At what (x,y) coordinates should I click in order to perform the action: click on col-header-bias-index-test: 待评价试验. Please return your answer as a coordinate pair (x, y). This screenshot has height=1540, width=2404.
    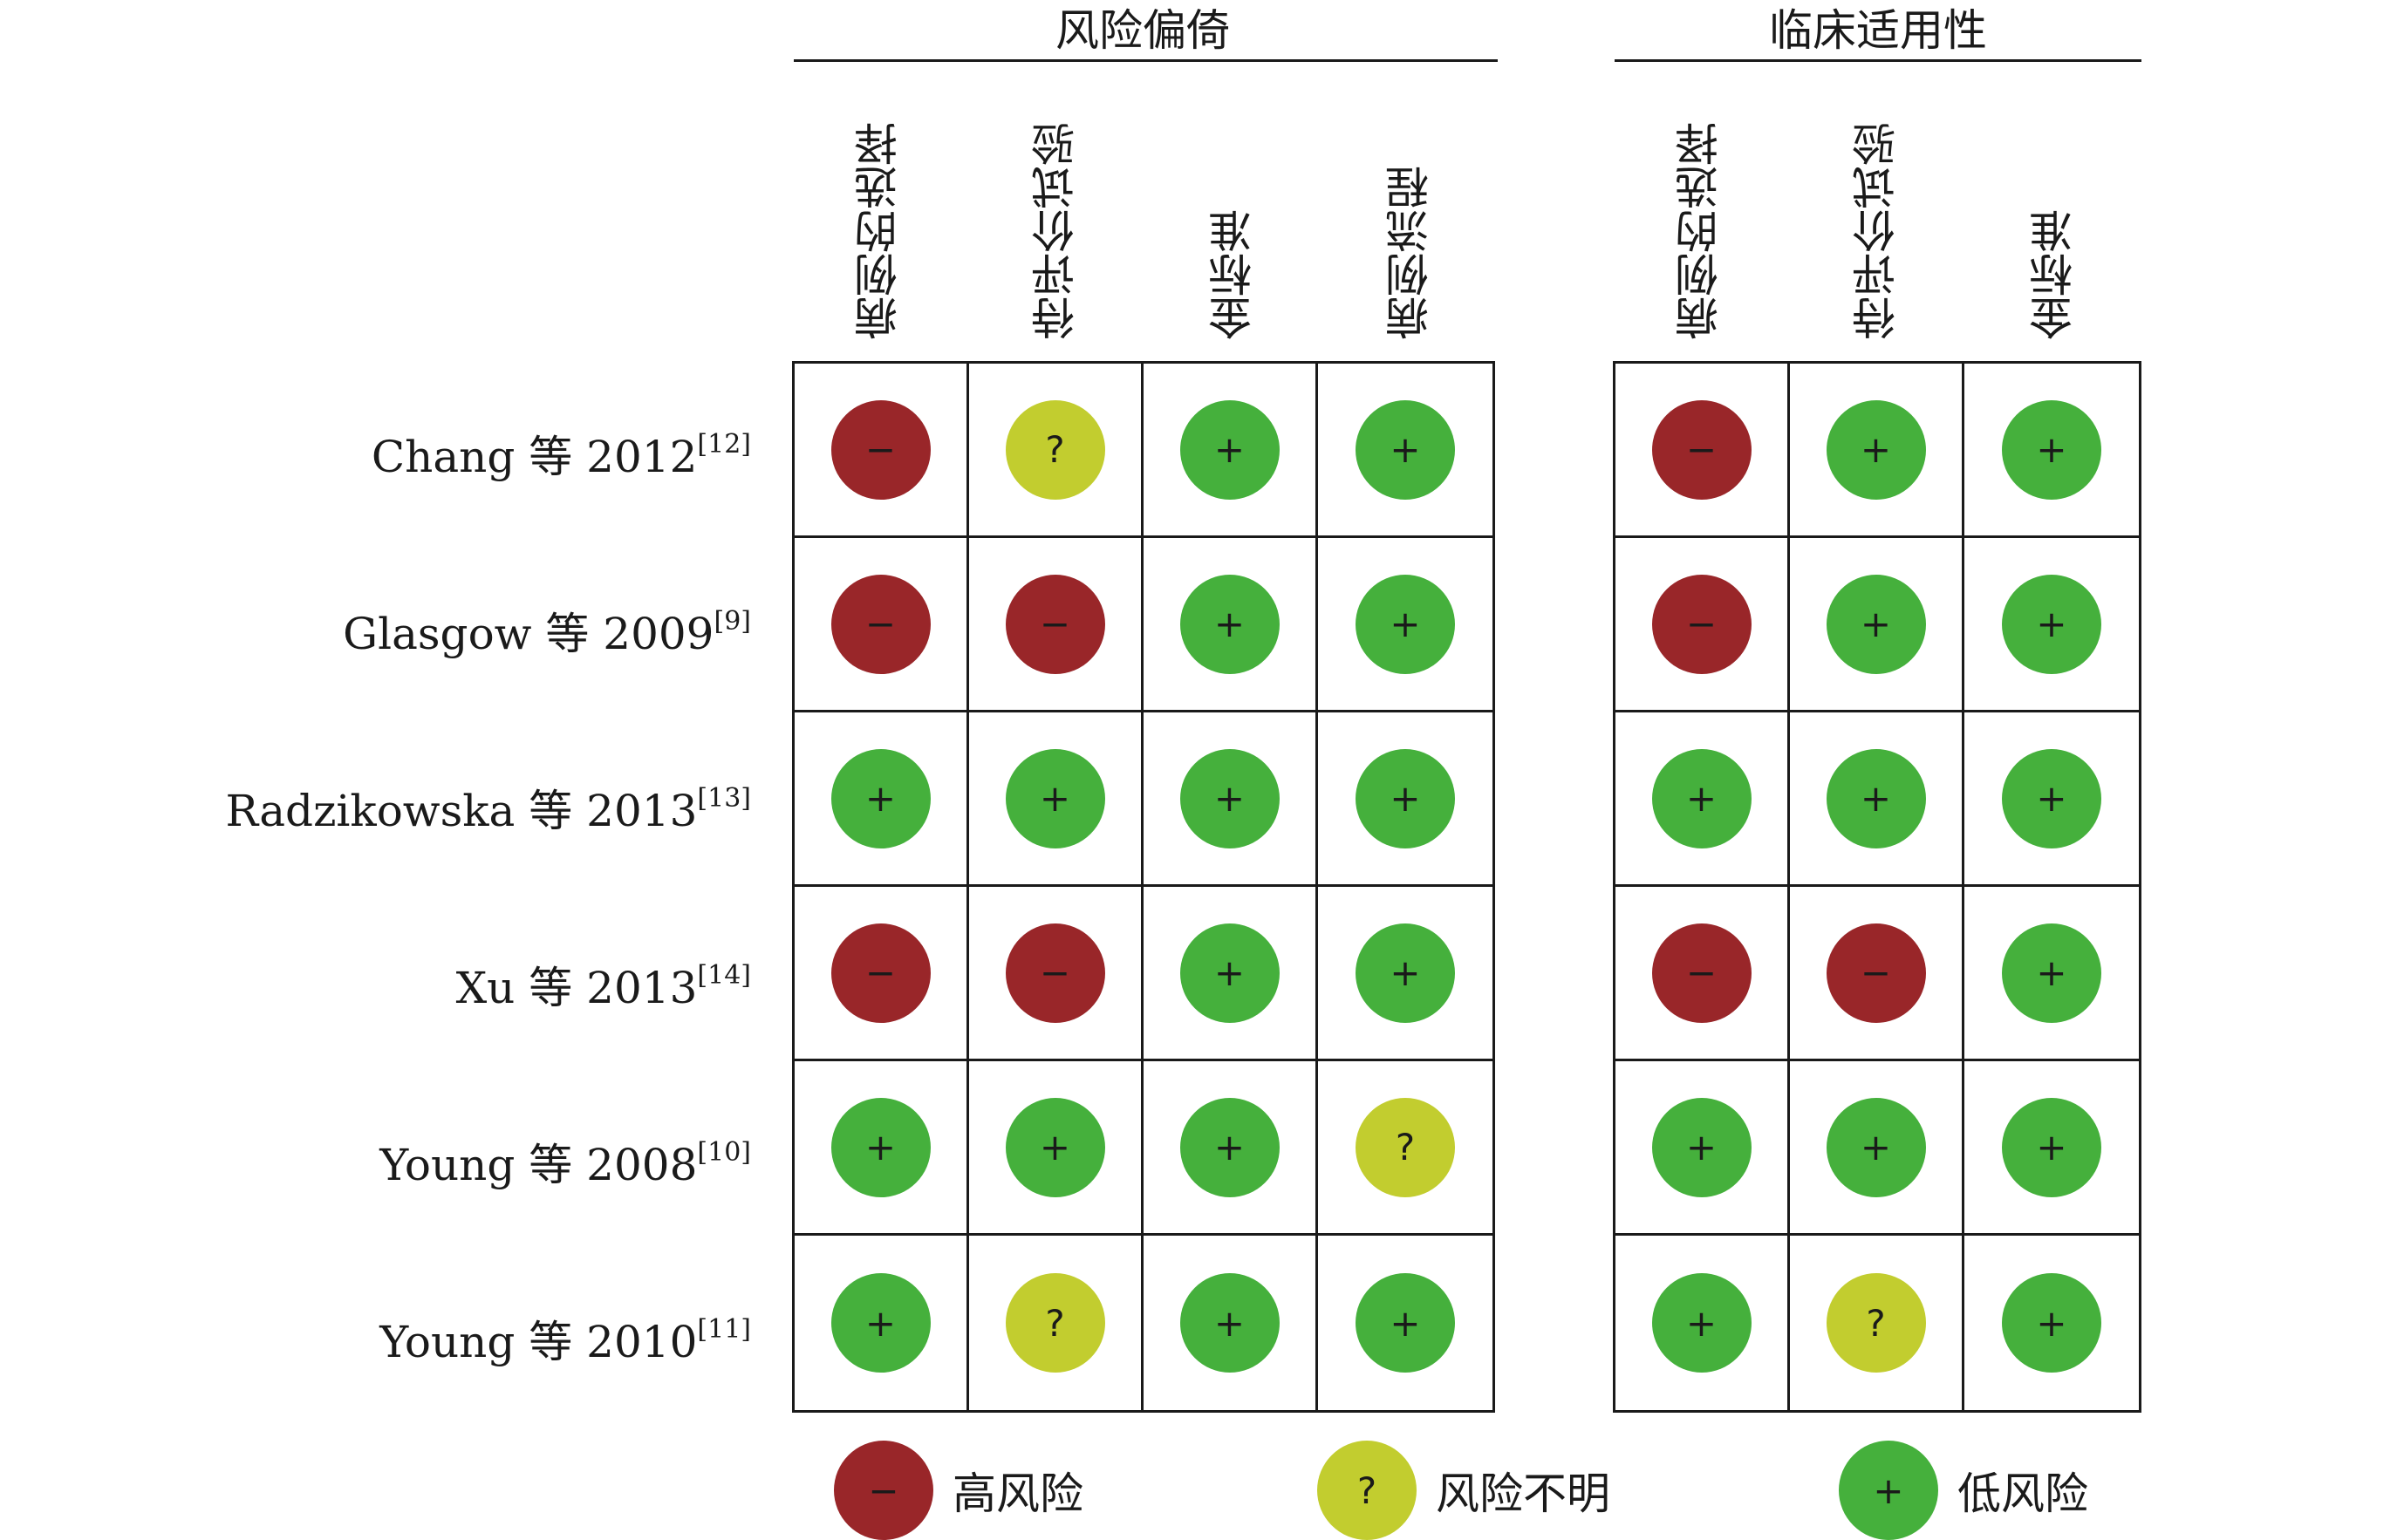
    Looking at the image, I should click on (1057, 231).